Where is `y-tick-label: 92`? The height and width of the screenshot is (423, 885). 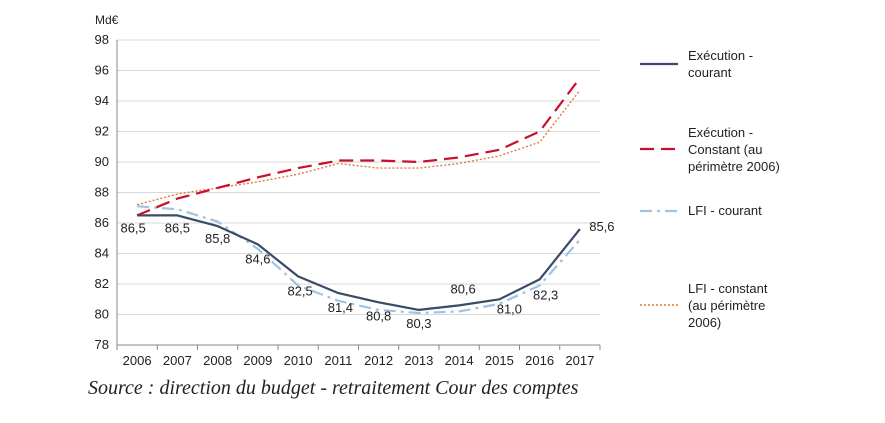 y-tick-label: 92 is located at coordinates (102, 131).